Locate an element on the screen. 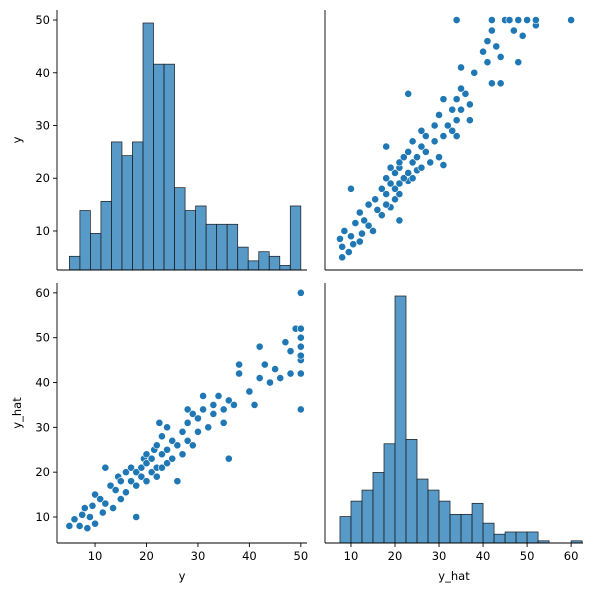 This screenshot has height=594, width=594. y-tick-label: 50 is located at coordinates (42, 338).